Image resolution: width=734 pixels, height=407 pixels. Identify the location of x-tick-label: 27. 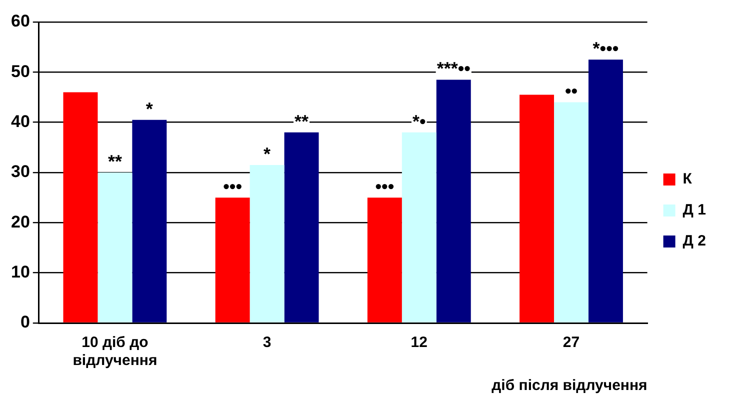
(571, 343).